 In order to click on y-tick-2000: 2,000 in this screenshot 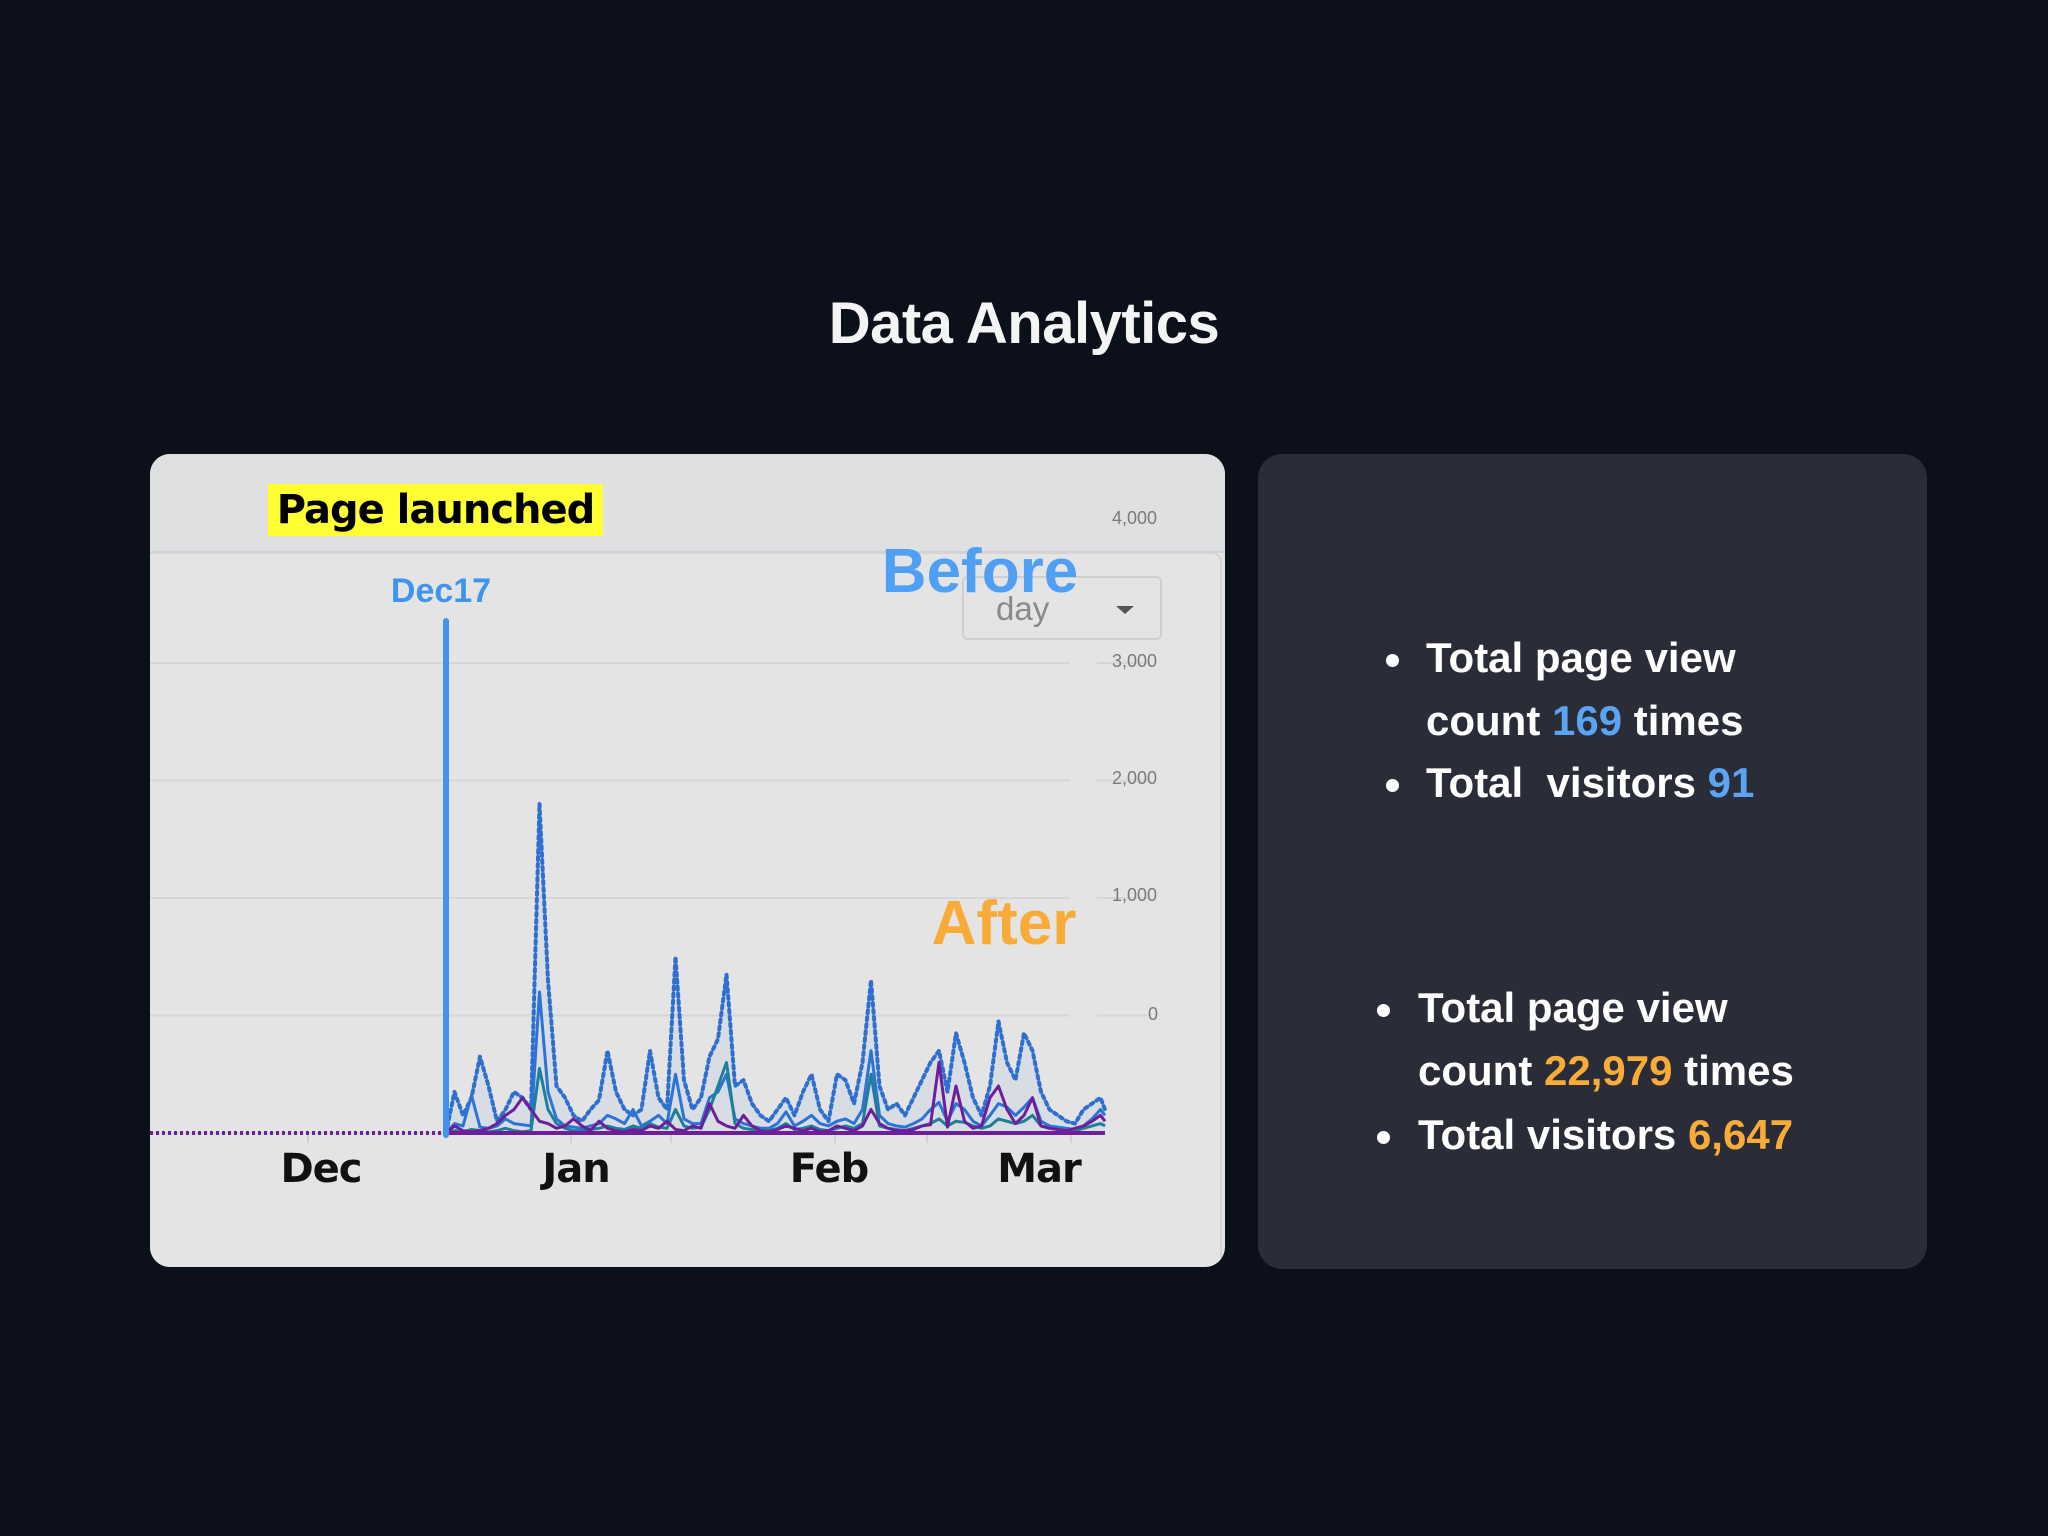, I will do `click(1135, 778)`.